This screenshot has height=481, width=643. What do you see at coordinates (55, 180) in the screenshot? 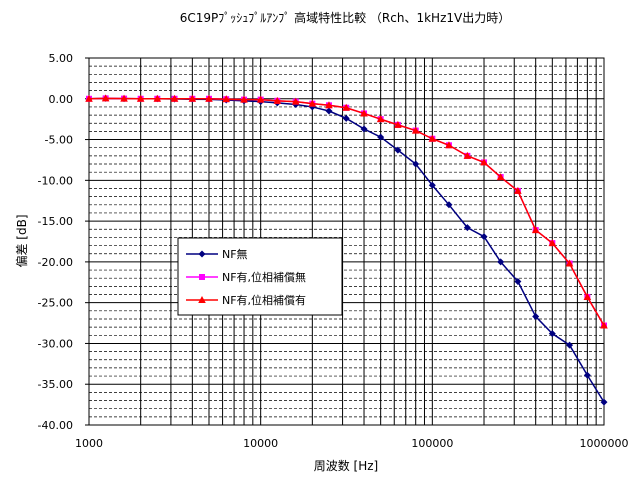
I see `y-tick-label: -10.00` at bounding box center [55, 180].